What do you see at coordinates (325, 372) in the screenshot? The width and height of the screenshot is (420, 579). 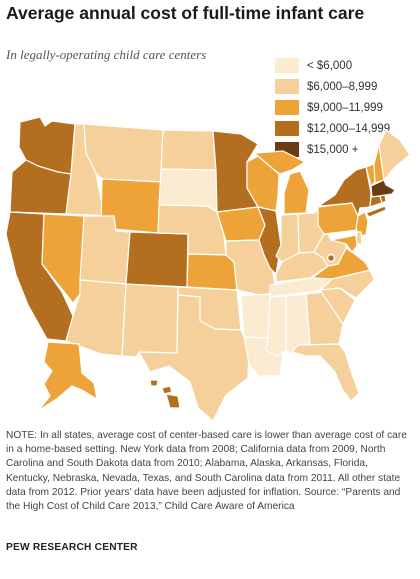 I see `state-fl` at bounding box center [325, 372].